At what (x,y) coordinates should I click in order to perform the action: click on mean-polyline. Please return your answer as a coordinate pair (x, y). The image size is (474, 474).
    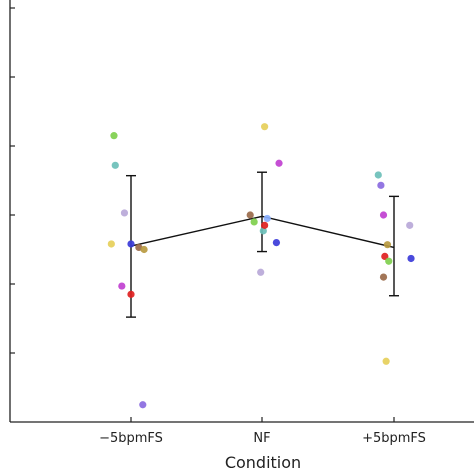
    Looking at the image, I should click on (262, 232).